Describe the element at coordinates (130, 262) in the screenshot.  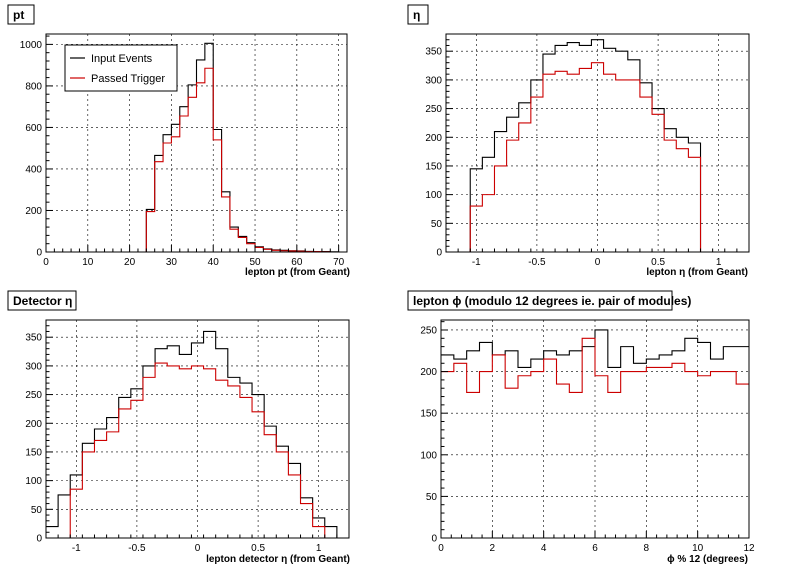
I see `x-tick-label: 20` at that location.